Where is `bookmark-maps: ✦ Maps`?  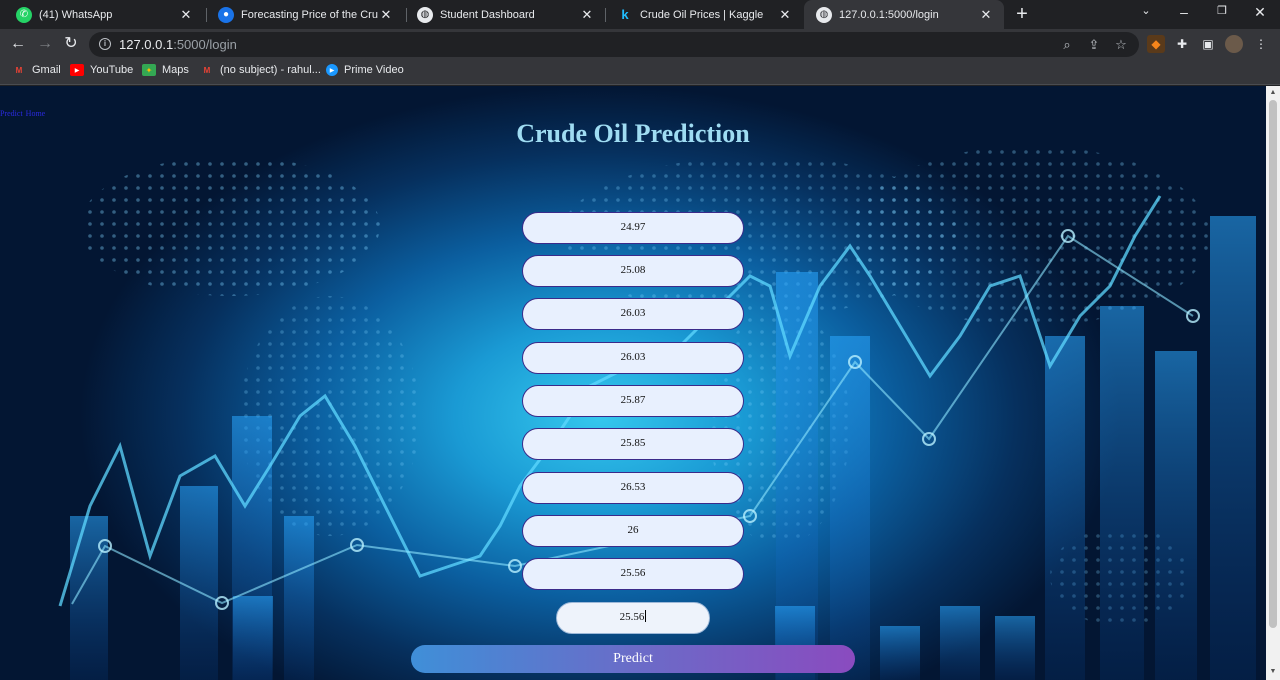 bookmark-maps: ✦ Maps is located at coordinates (165, 70).